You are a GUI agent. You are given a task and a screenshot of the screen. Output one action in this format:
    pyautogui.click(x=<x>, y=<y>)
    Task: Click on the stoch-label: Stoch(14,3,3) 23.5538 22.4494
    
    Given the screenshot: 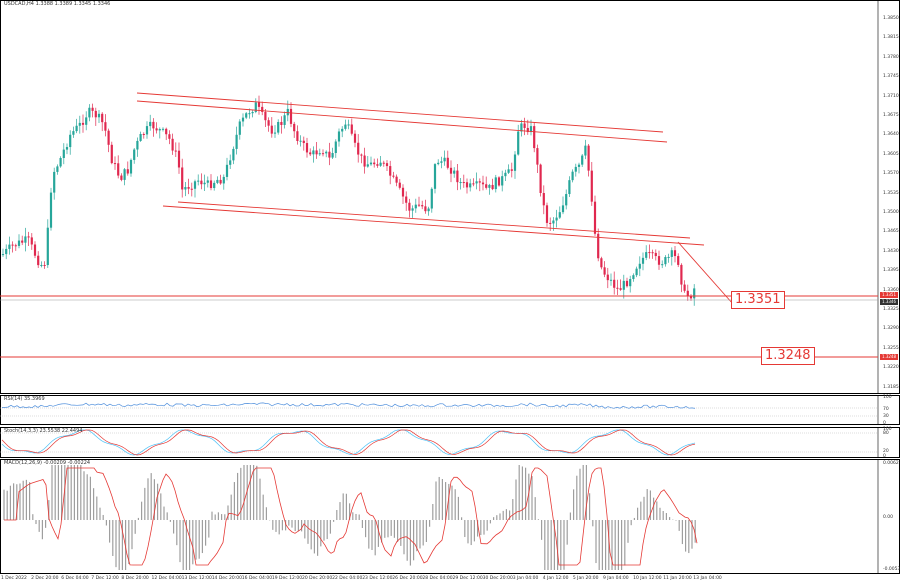 What is the action you would take?
    pyautogui.click(x=43, y=431)
    